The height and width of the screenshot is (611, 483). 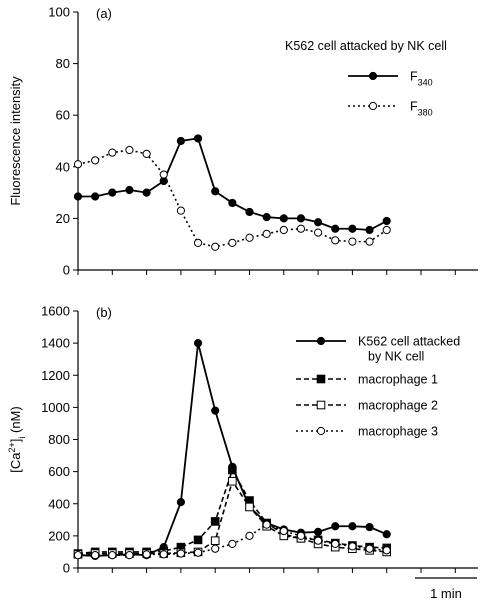 What do you see at coordinates (366, 78) in the screenshot?
I see `legend: K562 cell attacked by NK cell F340 F380` at bounding box center [366, 78].